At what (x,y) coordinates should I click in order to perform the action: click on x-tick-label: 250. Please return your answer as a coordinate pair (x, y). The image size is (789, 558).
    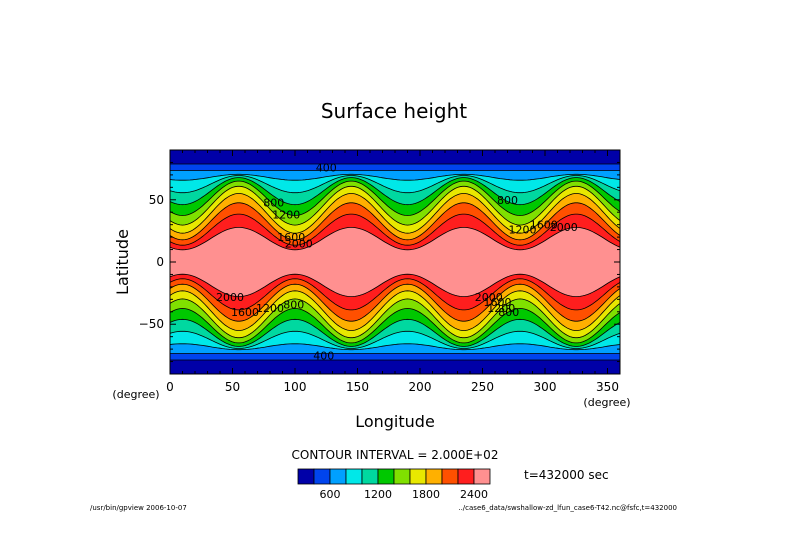
    Looking at the image, I should click on (482, 387).